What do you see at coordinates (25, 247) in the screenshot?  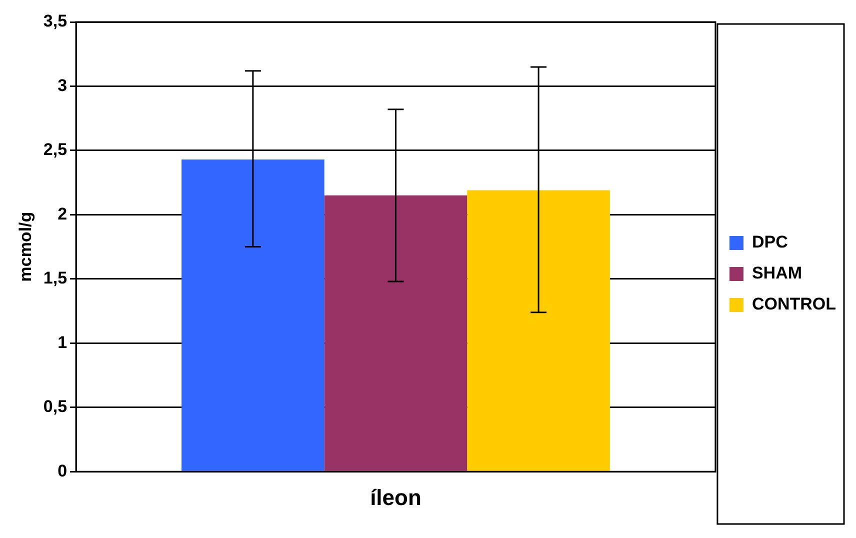 I see `y-axis-title: mcmol/g` at bounding box center [25, 247].